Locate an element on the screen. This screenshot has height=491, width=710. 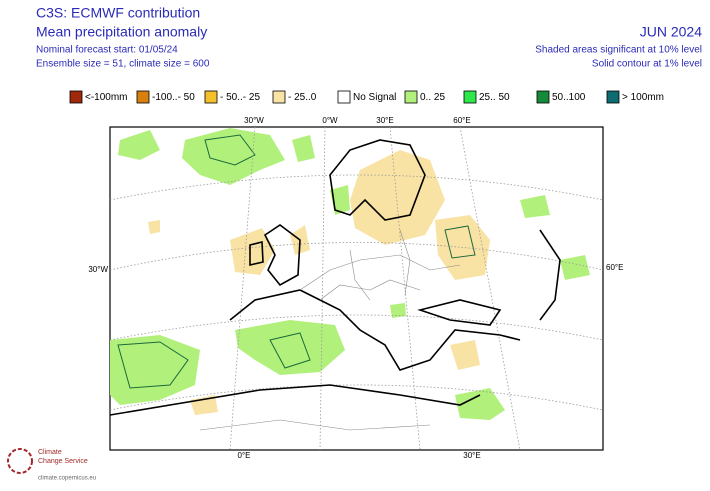
logo-mark is located at coordinates (20, 461).